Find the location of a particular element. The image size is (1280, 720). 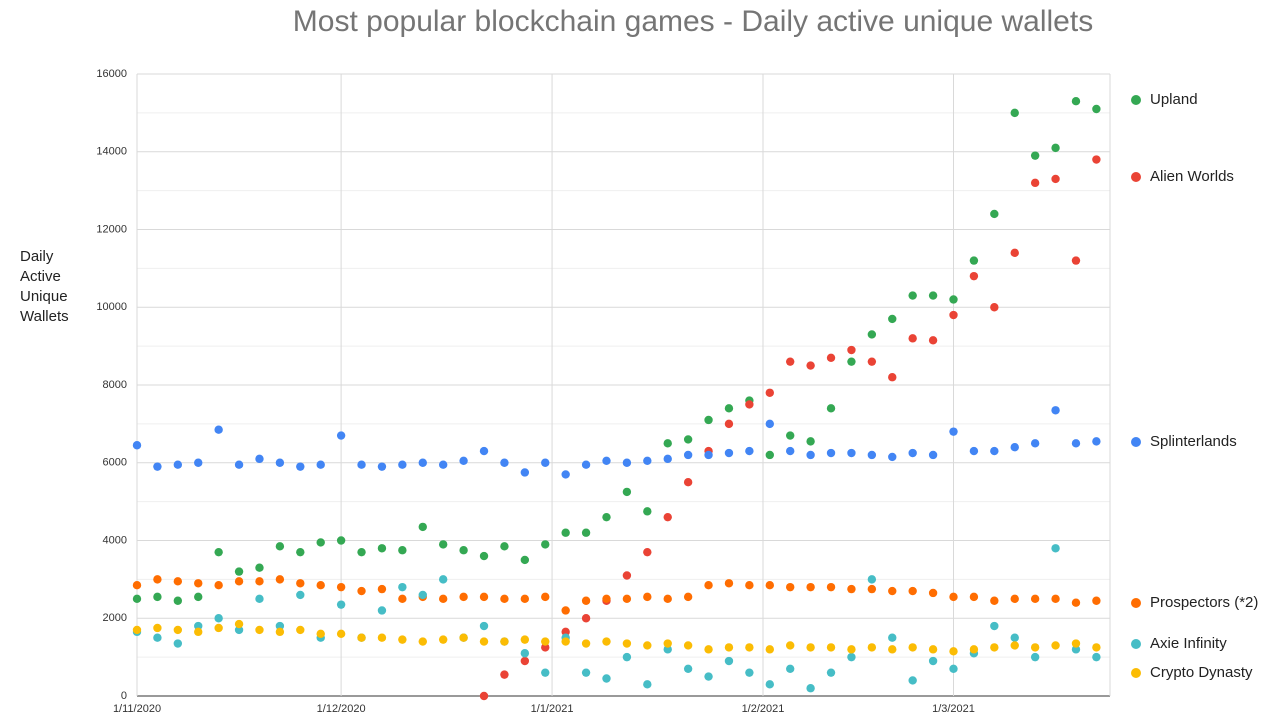

legend-label: Axie Infinity is located at coordinates (1188, 643).